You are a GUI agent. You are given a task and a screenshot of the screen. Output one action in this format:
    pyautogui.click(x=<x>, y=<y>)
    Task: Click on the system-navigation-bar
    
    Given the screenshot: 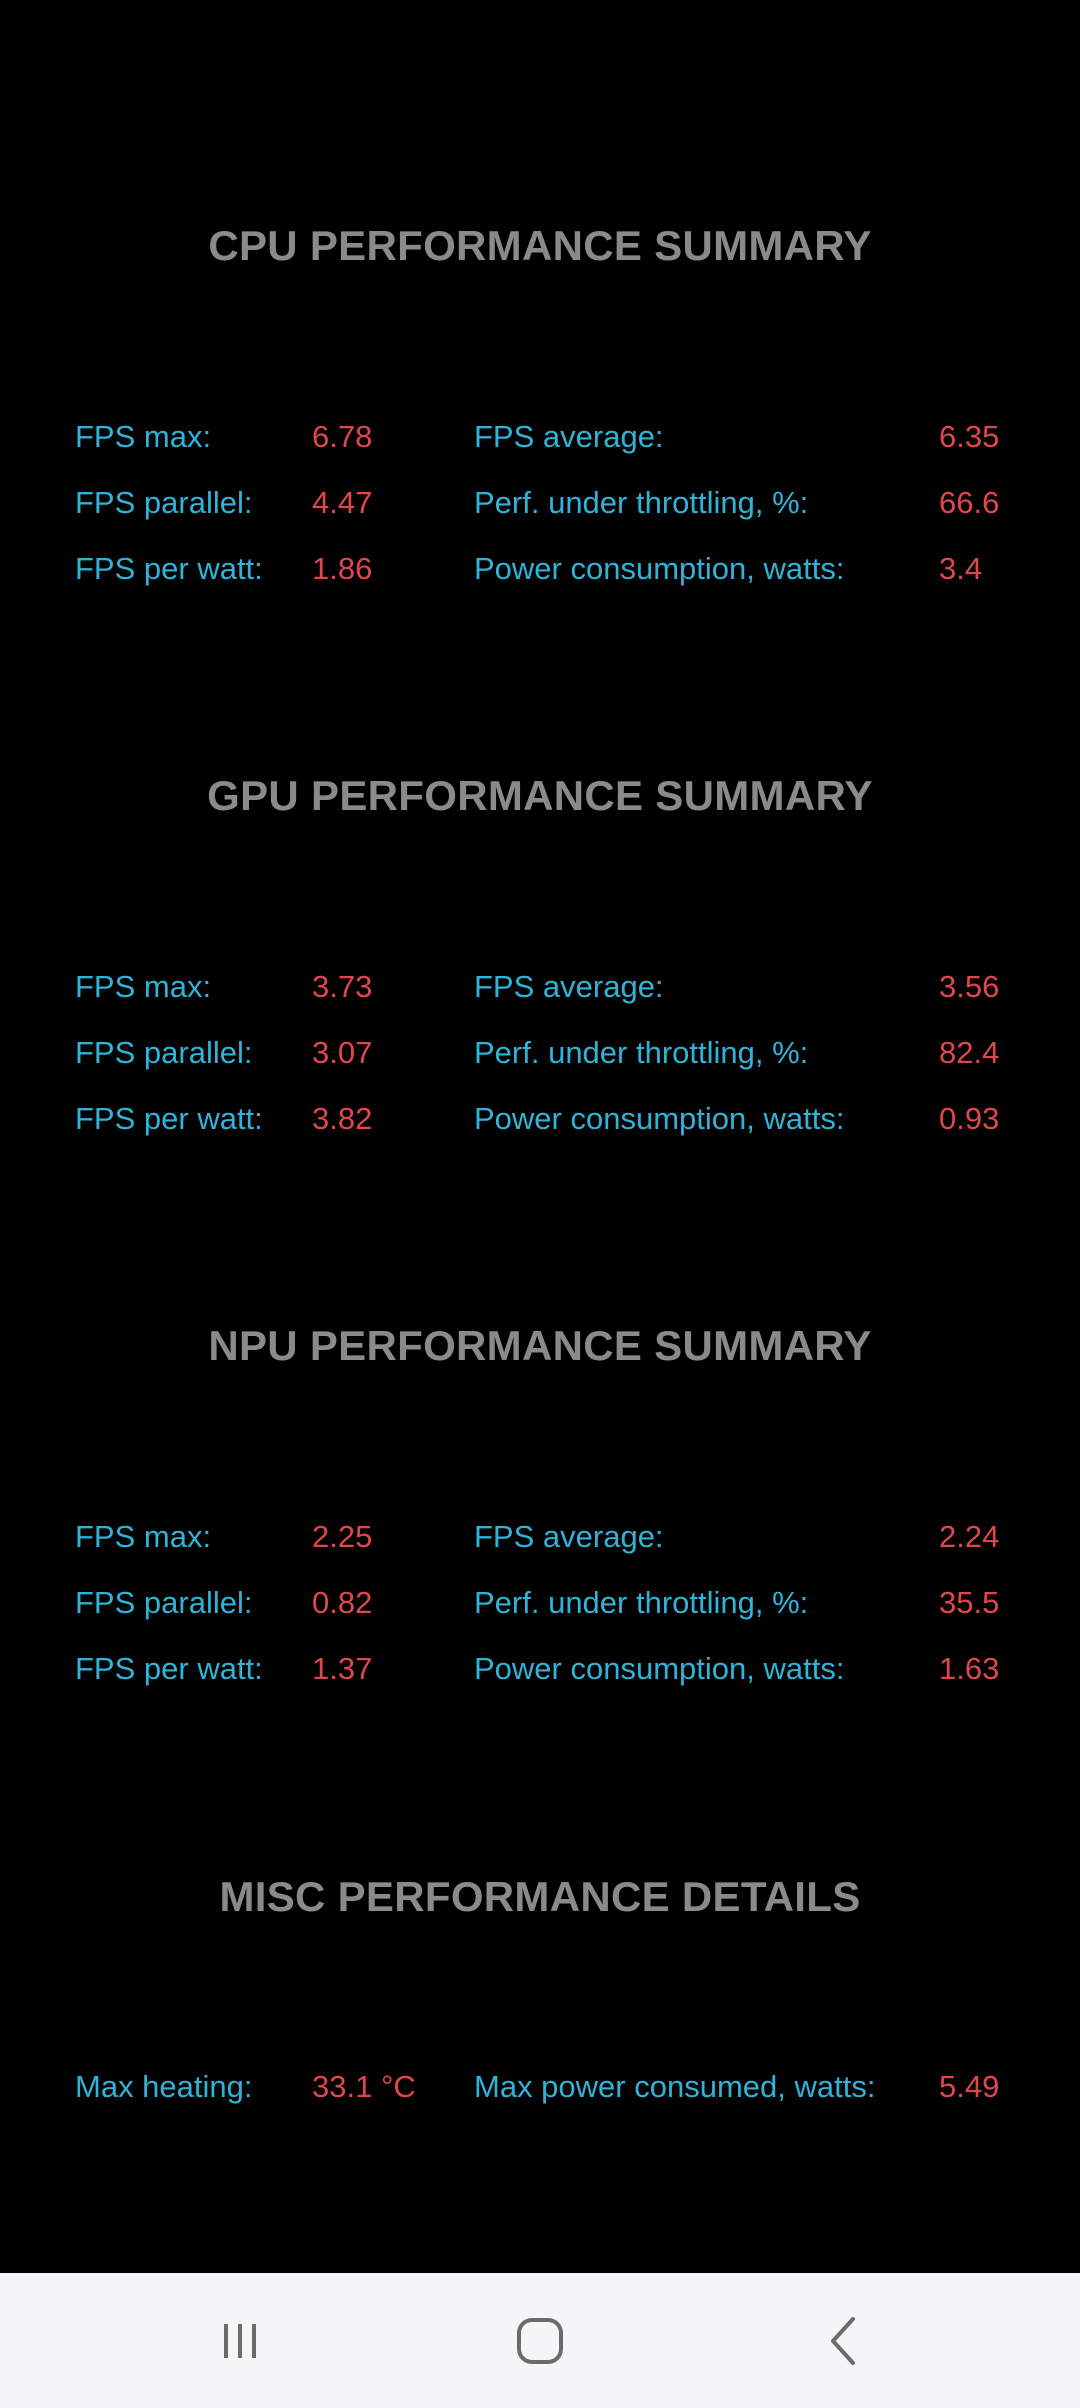 What is the action you would take?
    pyautogui.click(x=540, y=2340)
    